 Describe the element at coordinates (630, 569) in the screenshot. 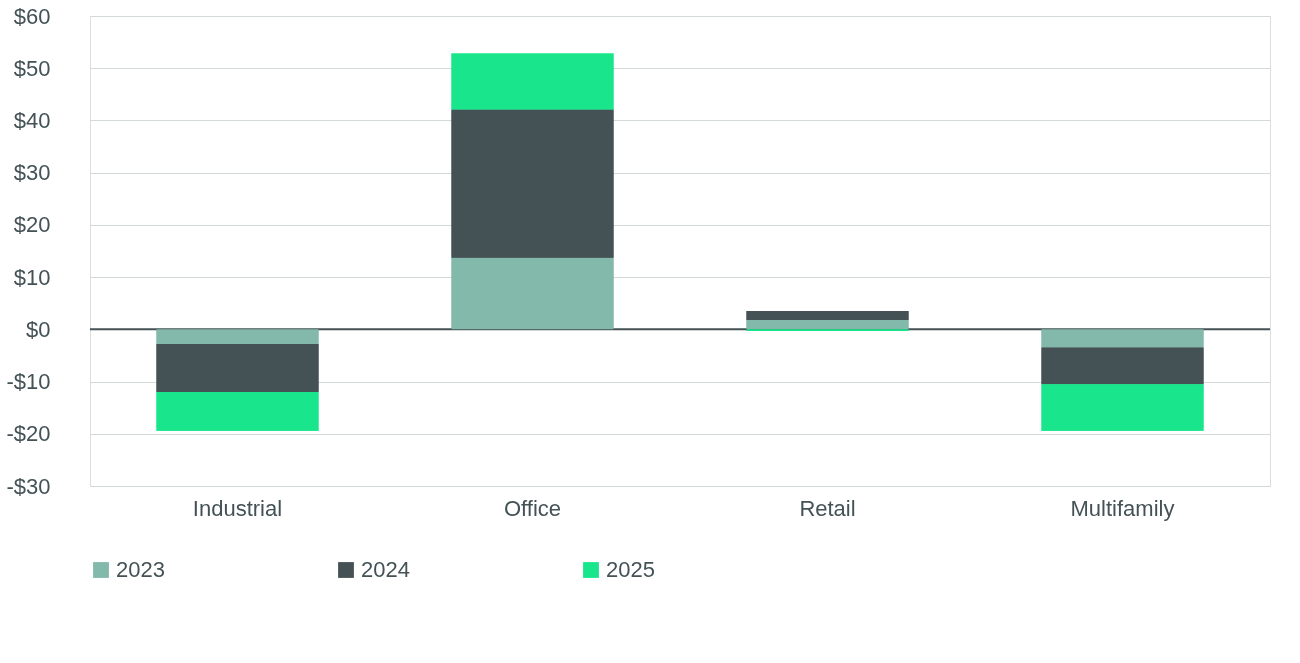

I see `legend-label: 2025` at that location.